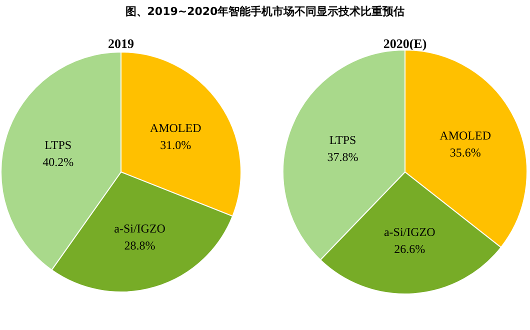  What do you see at coordinates (465, 153) in the screenshot?
I see `data-label: 35.6%` at bounding box center [465, 153].